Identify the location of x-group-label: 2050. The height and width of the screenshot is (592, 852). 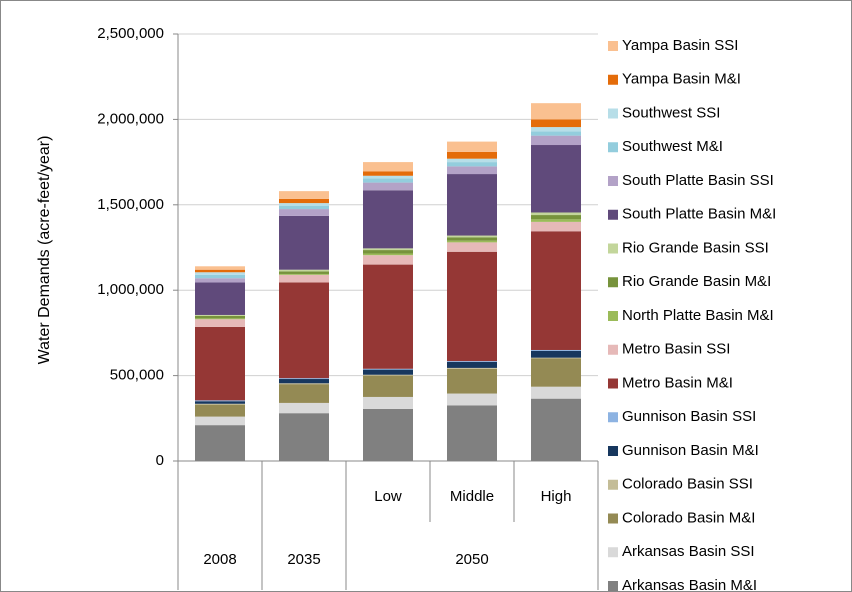
(471, 559).